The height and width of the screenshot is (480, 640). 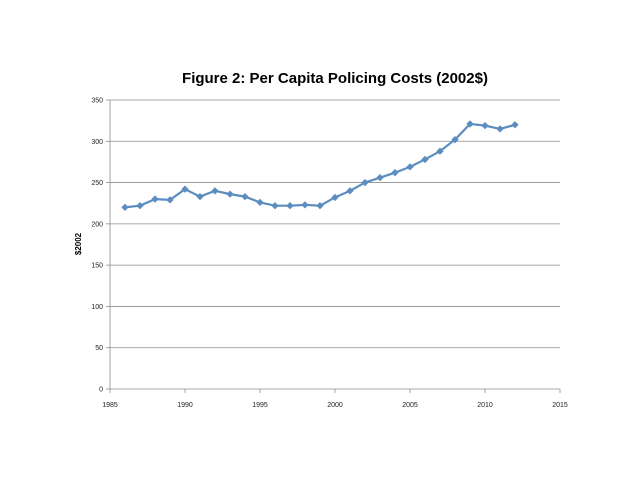 What do you see at coordinates (560, 405) in the screenshot?
I see `x-tick-label: 2015` at bounding box center [560, 405].